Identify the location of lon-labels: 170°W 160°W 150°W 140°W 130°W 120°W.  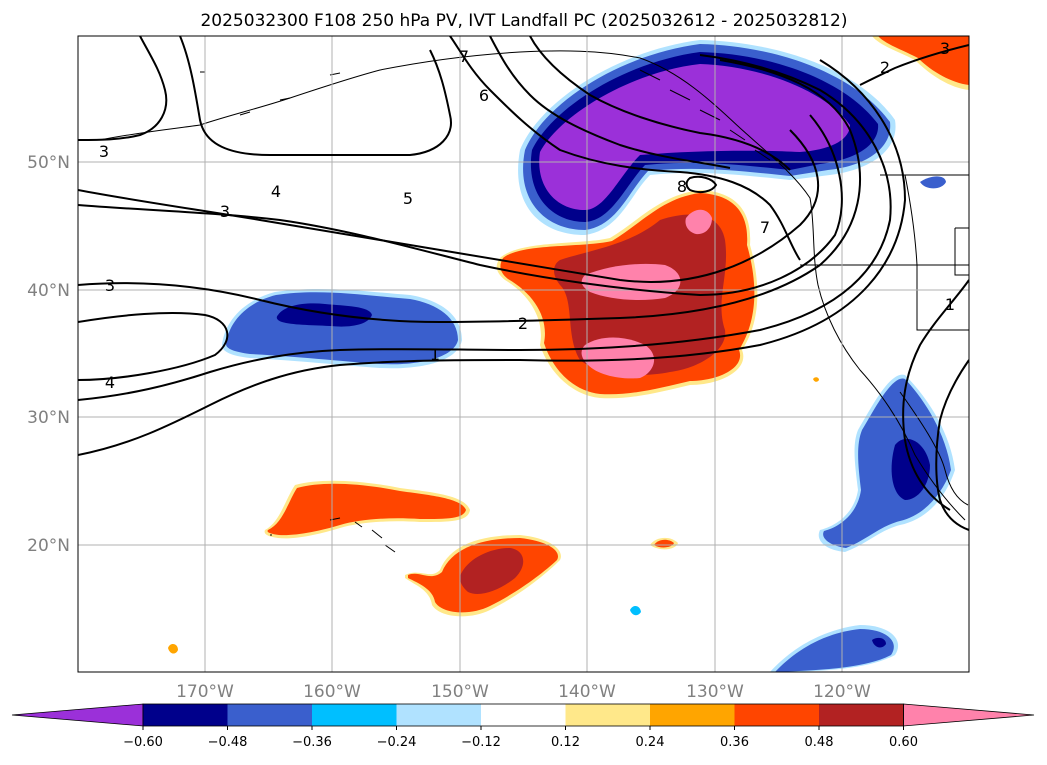
(523, 692).